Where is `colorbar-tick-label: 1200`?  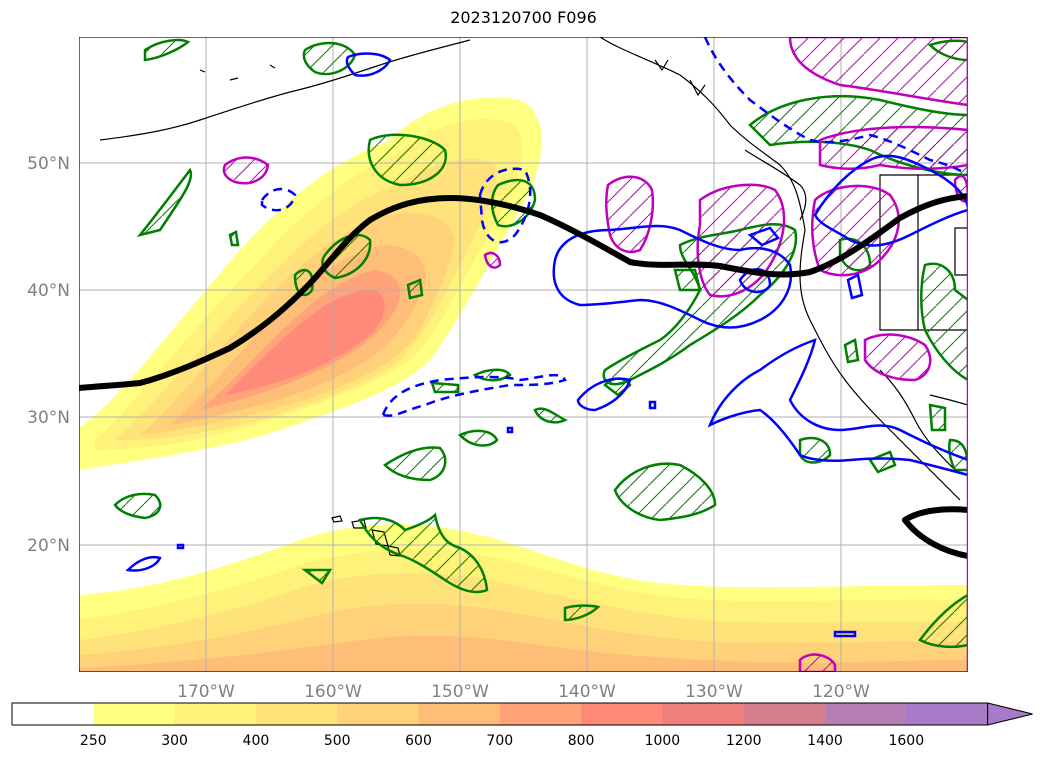 colorbar-tick-label: 1200 is located at coordinates (744, 741).